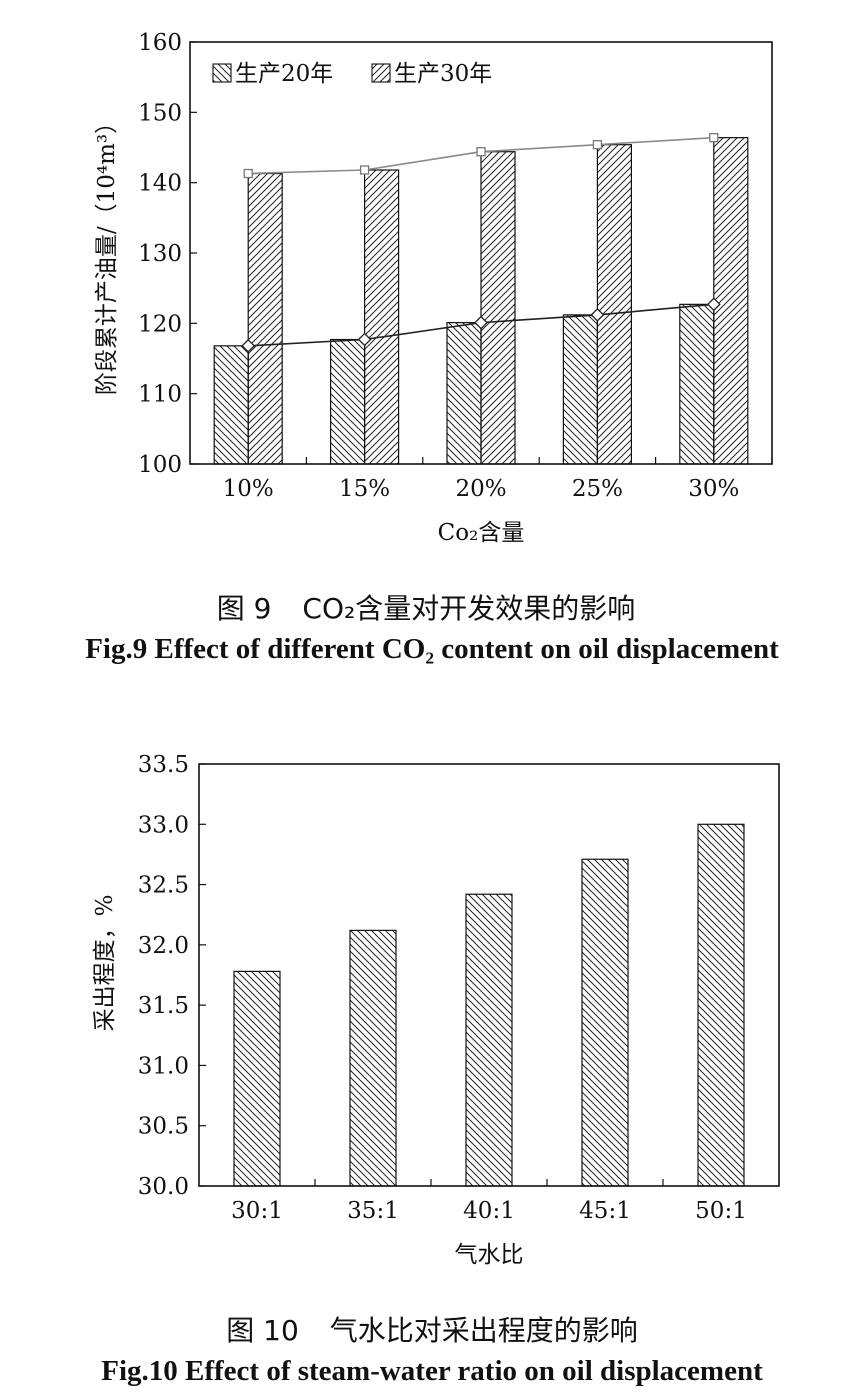 This screenshot has width=852, height=1398. What do you see at coordinates (160, 184) in the screenshot?
I see `y-tick-label: 140` at bounding box center [160, 184].